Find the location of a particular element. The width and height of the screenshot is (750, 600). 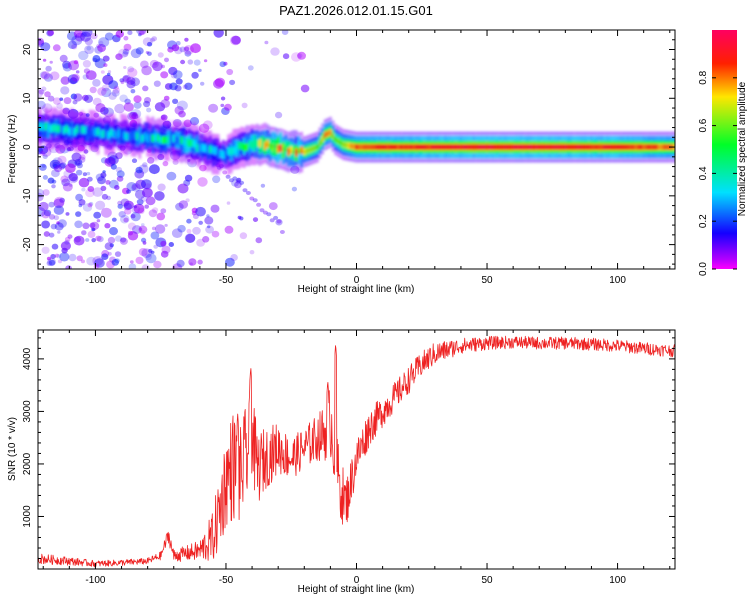

y-tick-label: 2000 is located at coordinates (27, 463).